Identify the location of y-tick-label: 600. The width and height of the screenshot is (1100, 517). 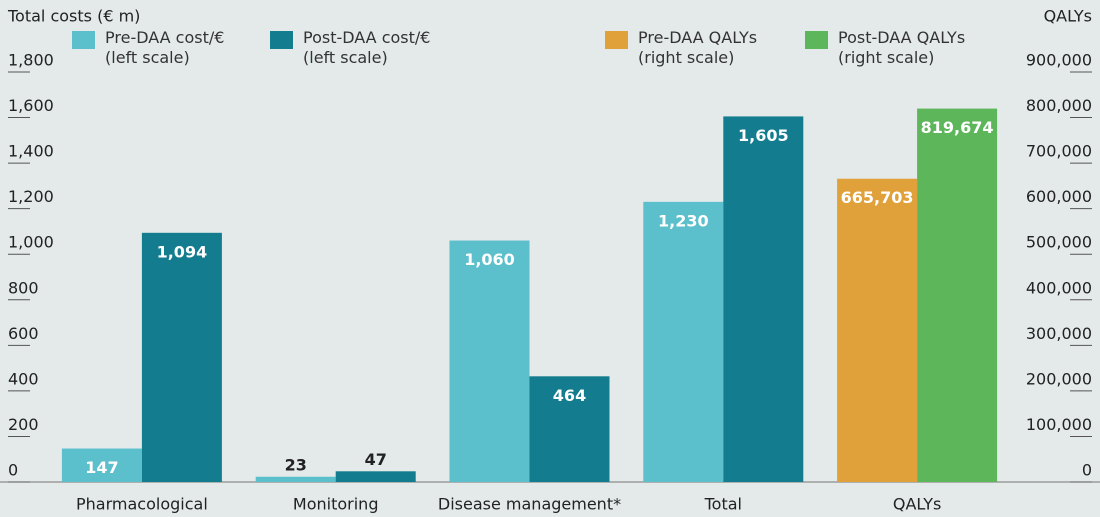
(23, 333).